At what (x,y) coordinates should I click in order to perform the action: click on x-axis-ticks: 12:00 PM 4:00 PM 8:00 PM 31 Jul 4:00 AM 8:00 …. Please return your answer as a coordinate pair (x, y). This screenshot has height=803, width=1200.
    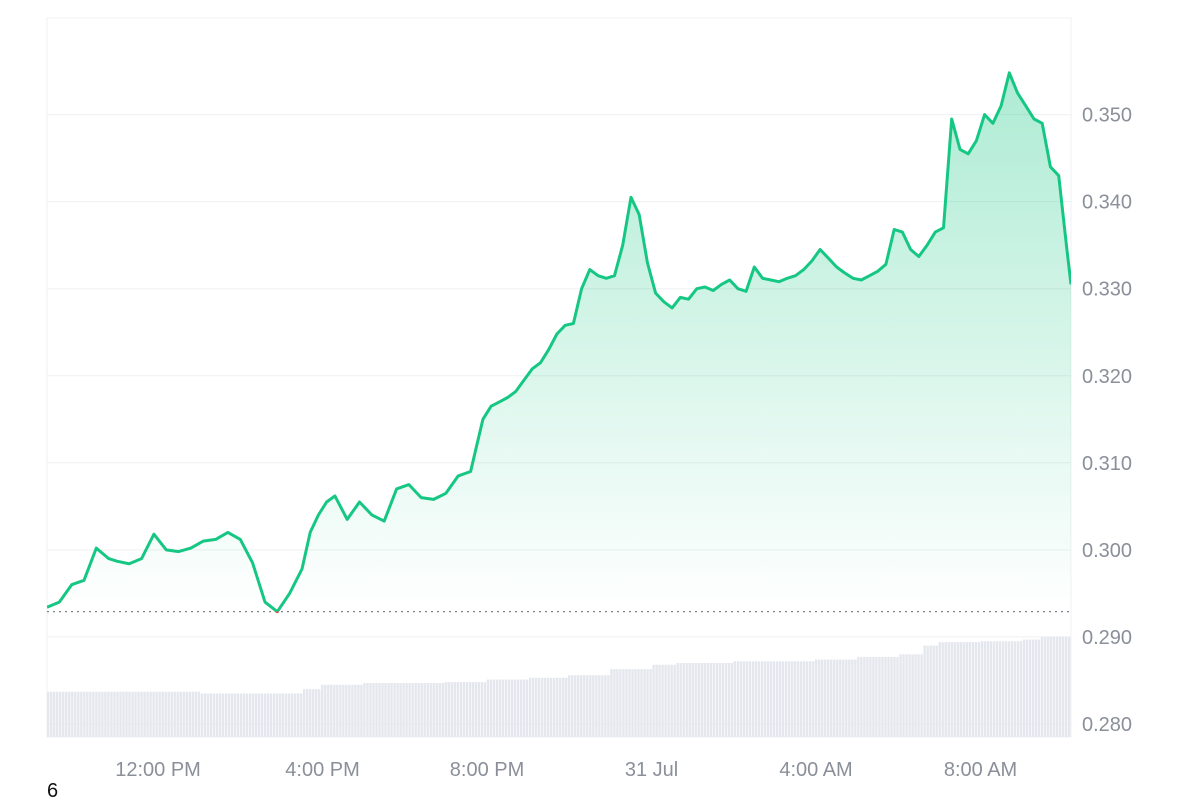
    Looking at the image, I should click on (566, 770).